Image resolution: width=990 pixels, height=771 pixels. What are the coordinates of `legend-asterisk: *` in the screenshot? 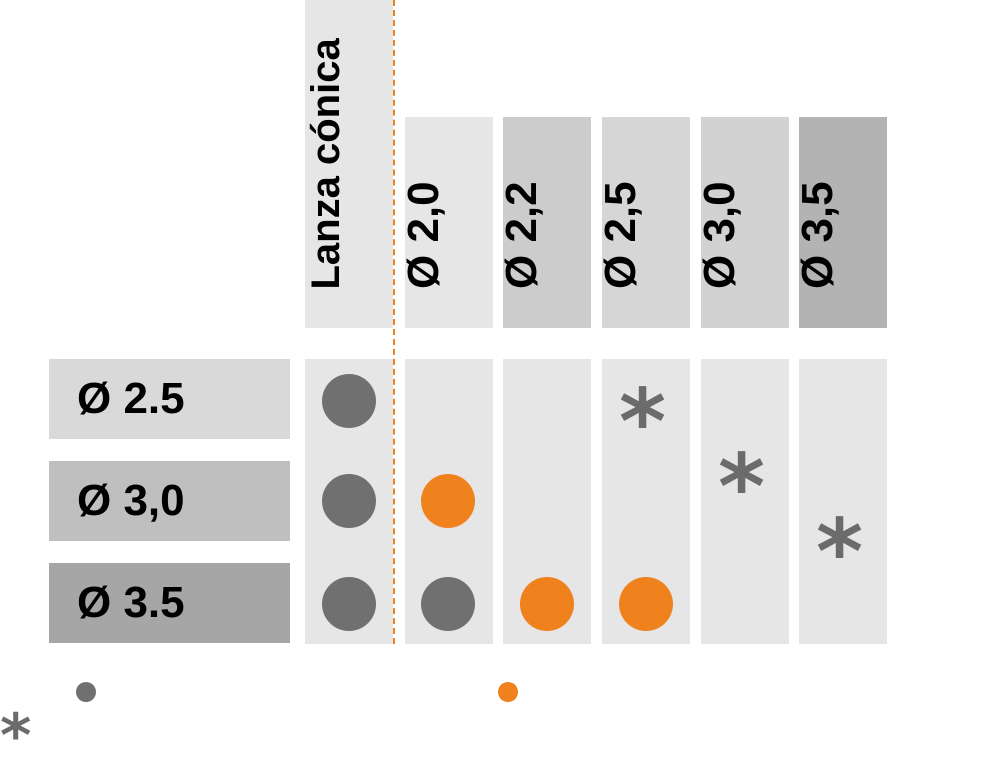 It's located at (16, 736).